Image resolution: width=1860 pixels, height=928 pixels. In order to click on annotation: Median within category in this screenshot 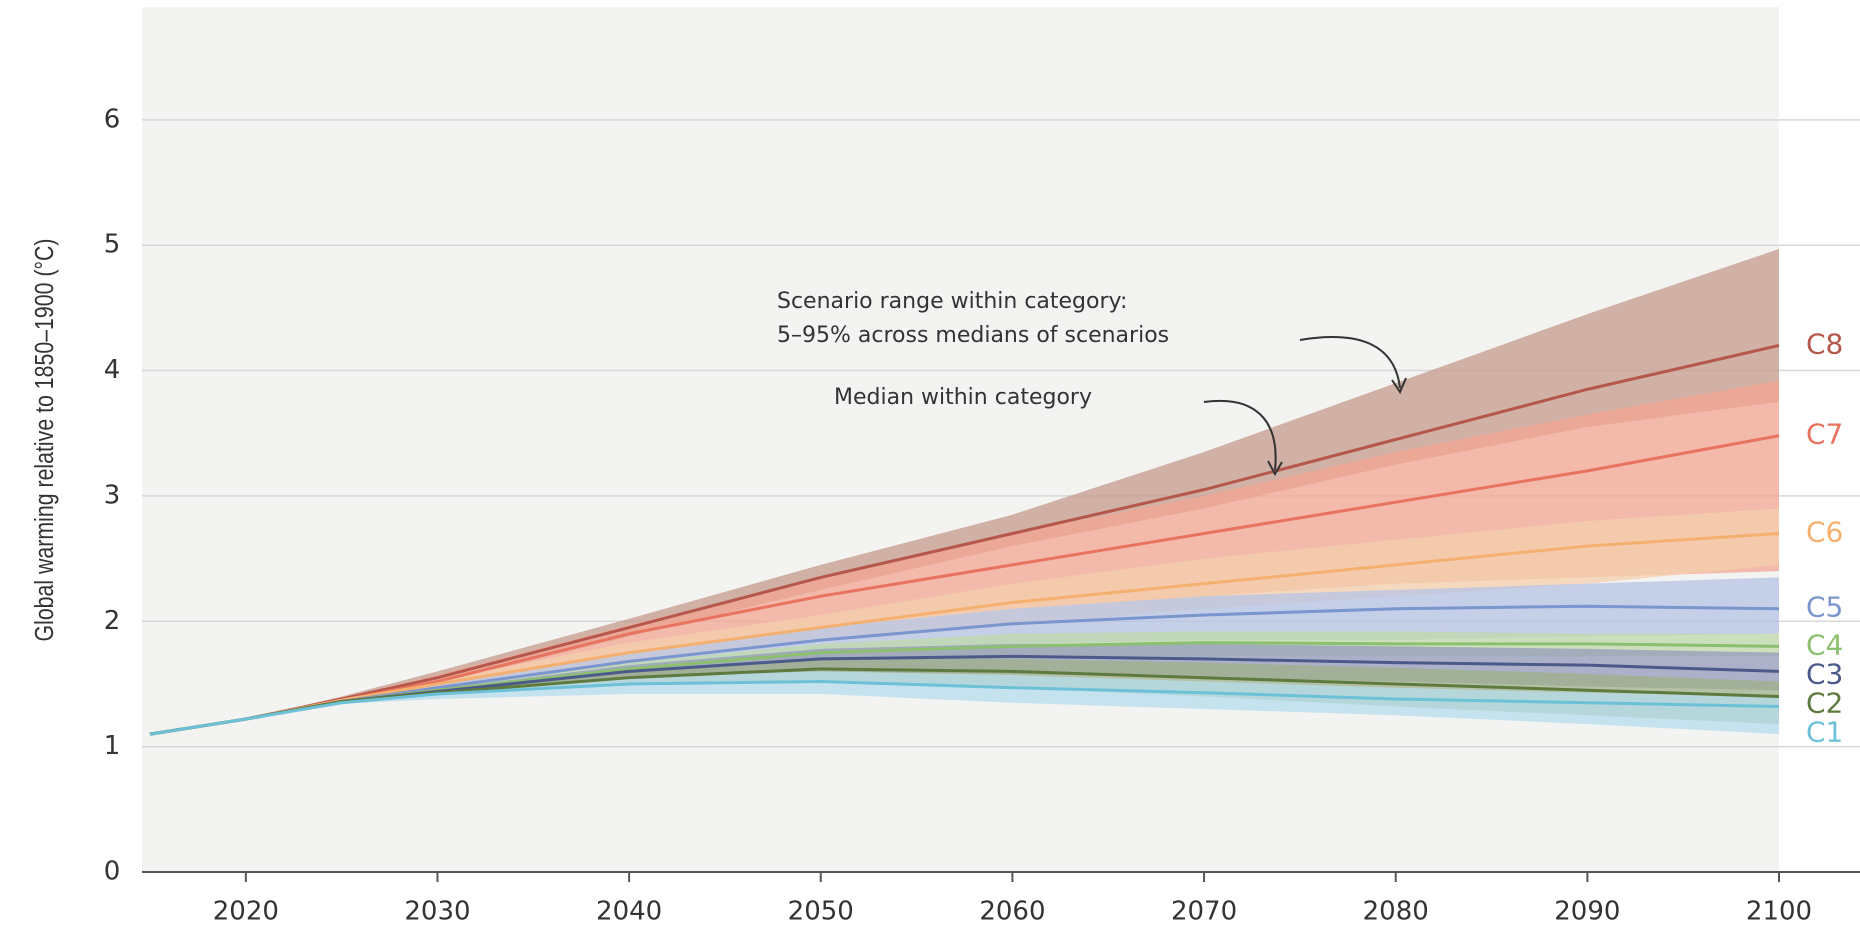, I will do `click(963, 397)`.